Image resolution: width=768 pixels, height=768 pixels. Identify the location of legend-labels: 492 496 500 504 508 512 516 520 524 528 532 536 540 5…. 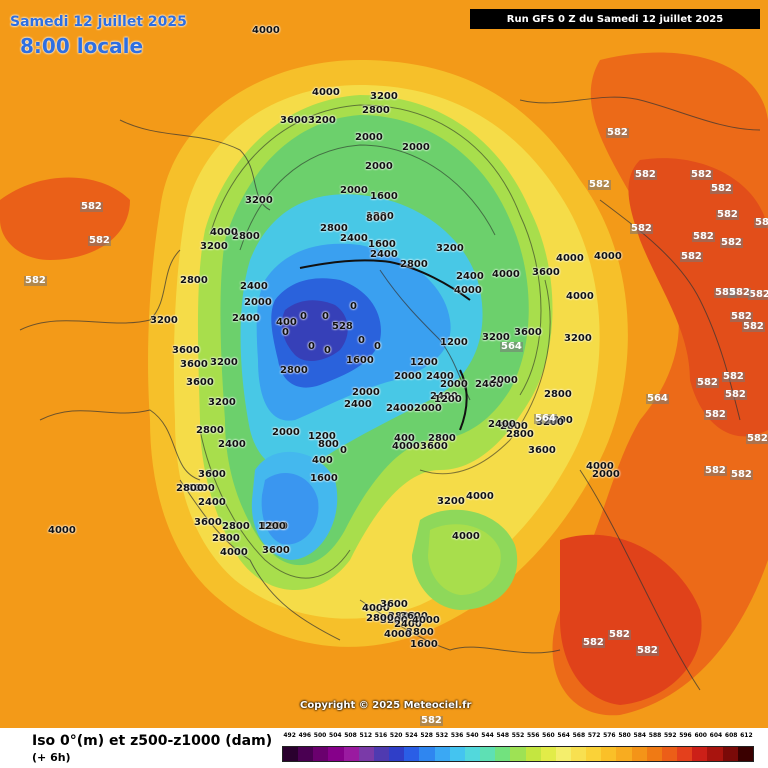
(518, 738).